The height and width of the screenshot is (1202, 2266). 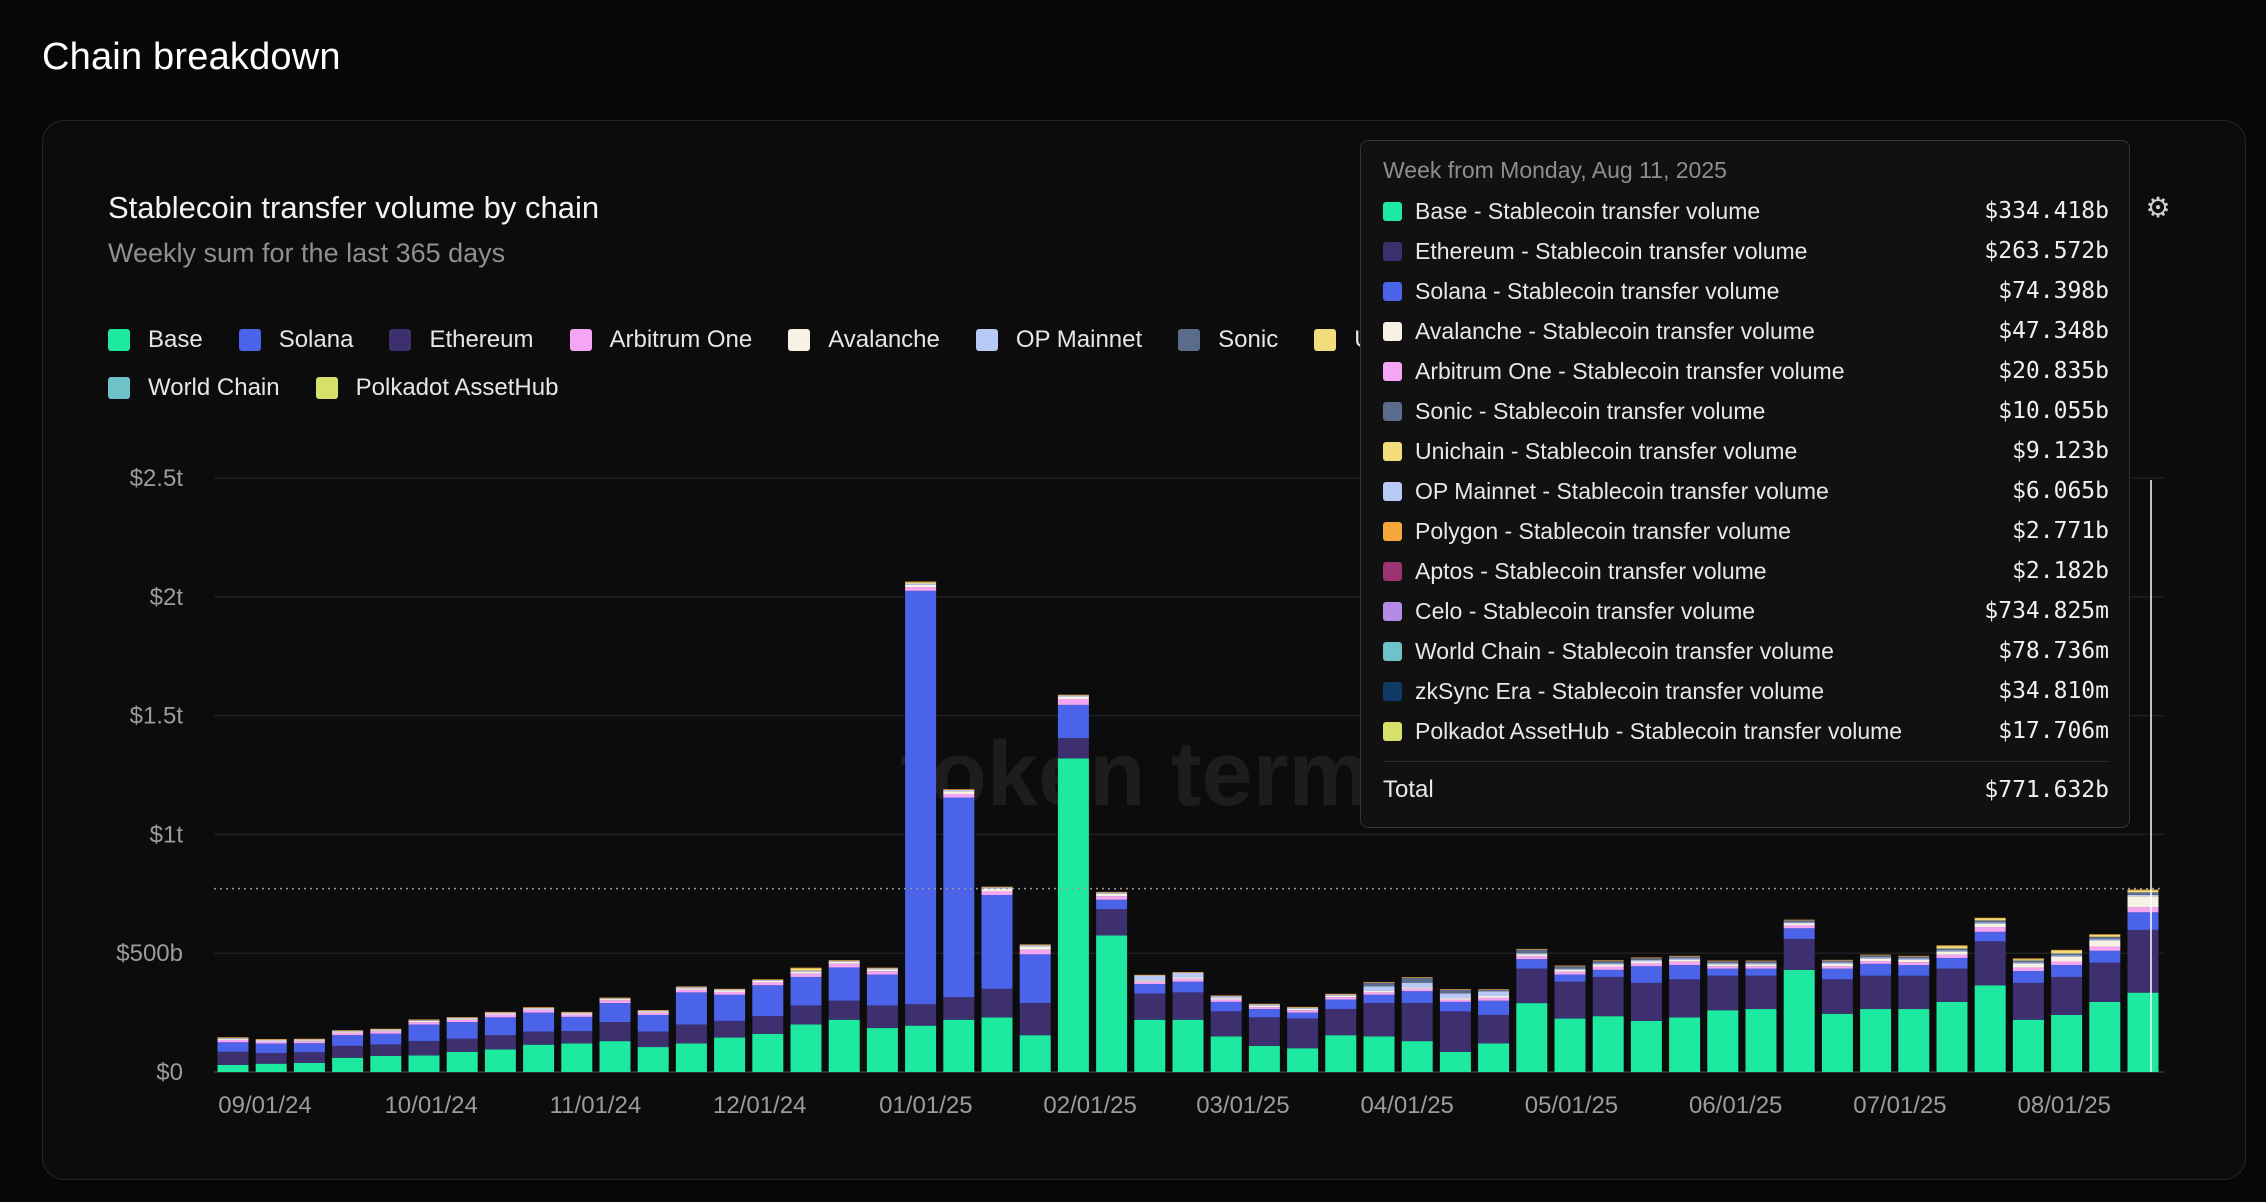 I want to click on bar-segment-solana, so click(x=462, y=1030).